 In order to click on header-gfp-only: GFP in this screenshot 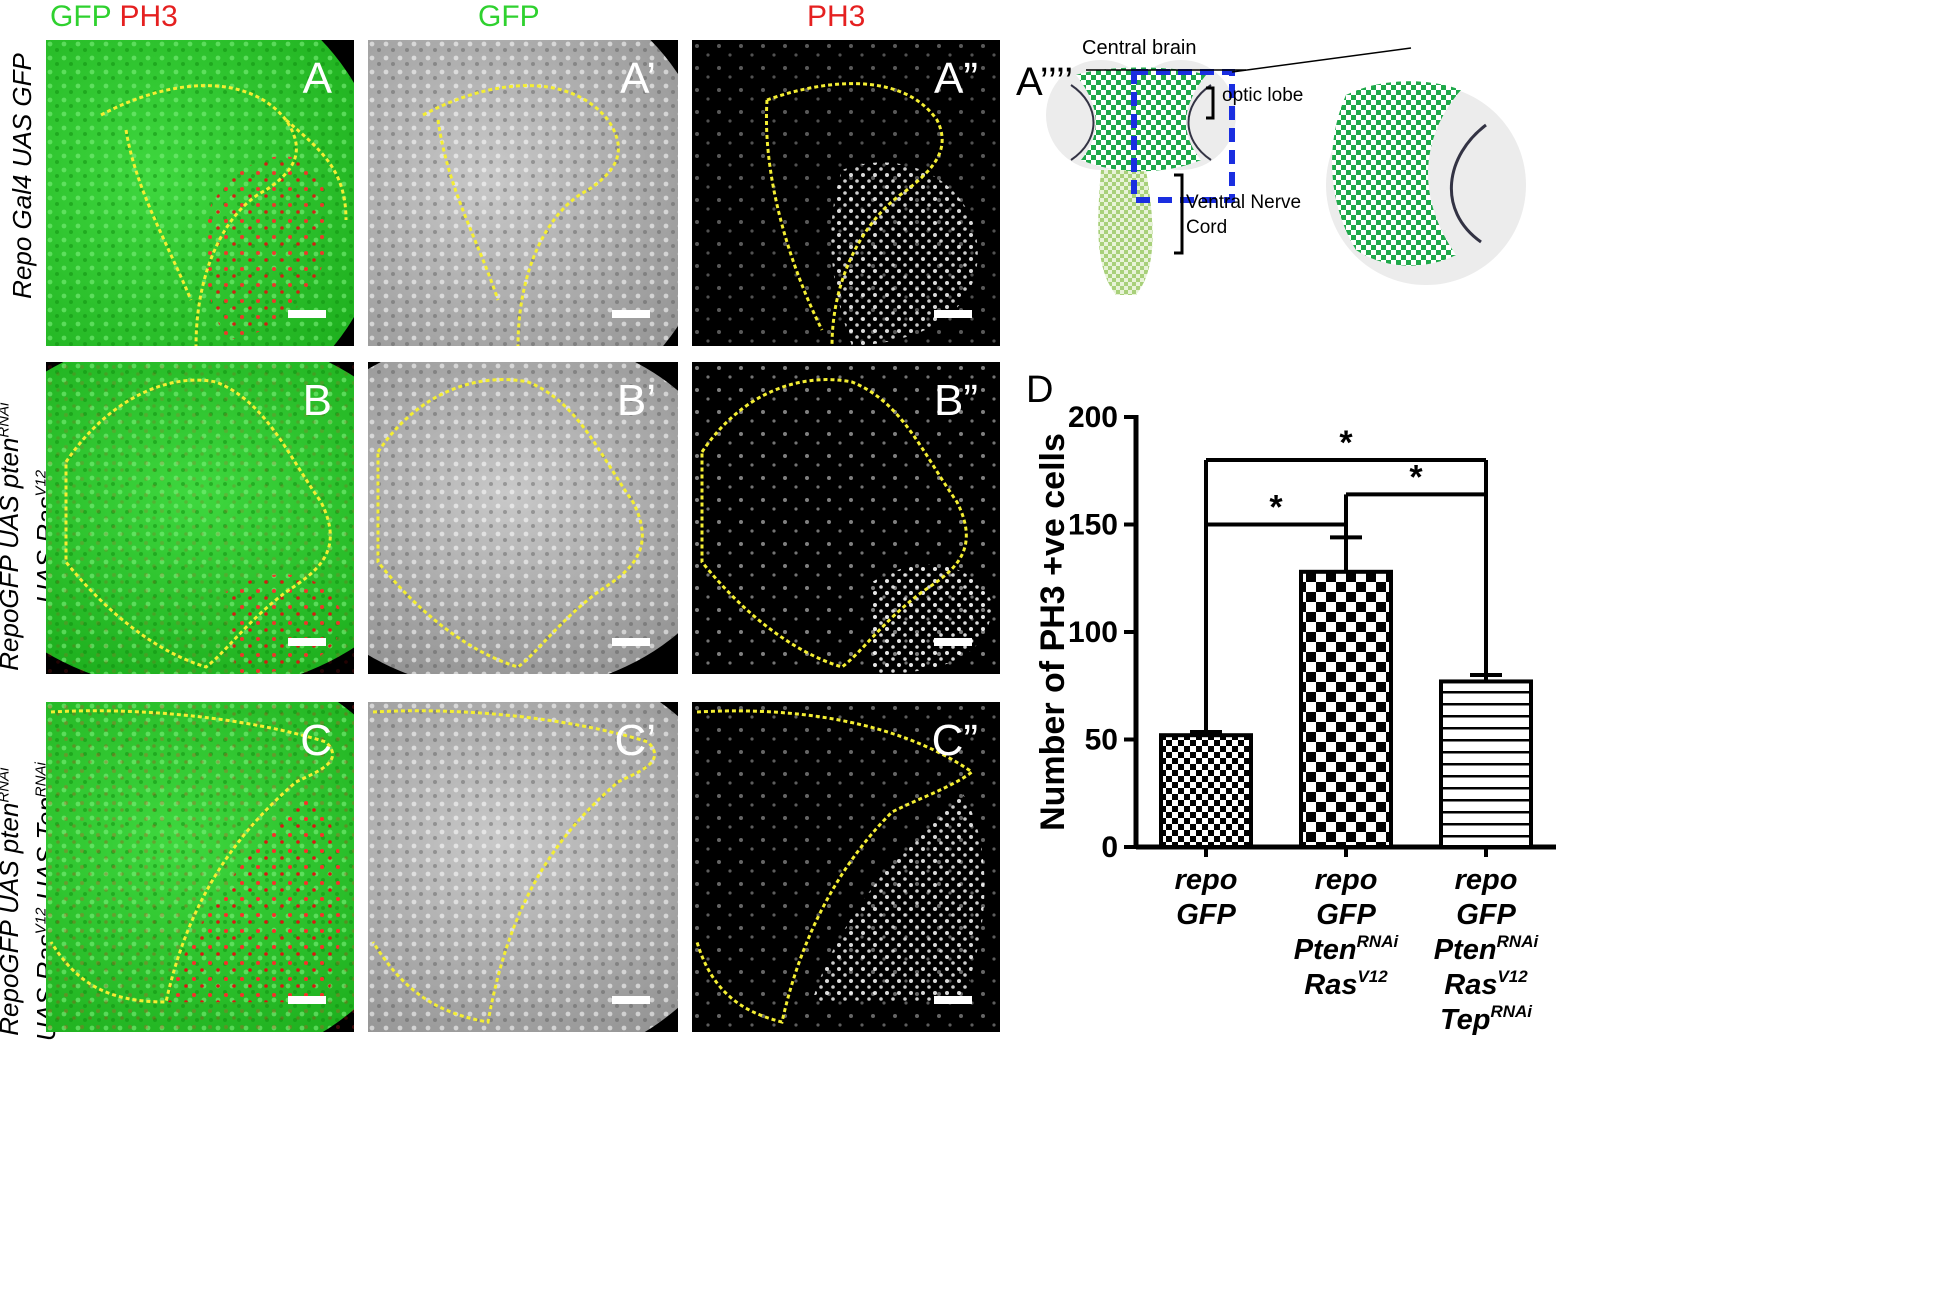, I will do `click(509, 16)`.